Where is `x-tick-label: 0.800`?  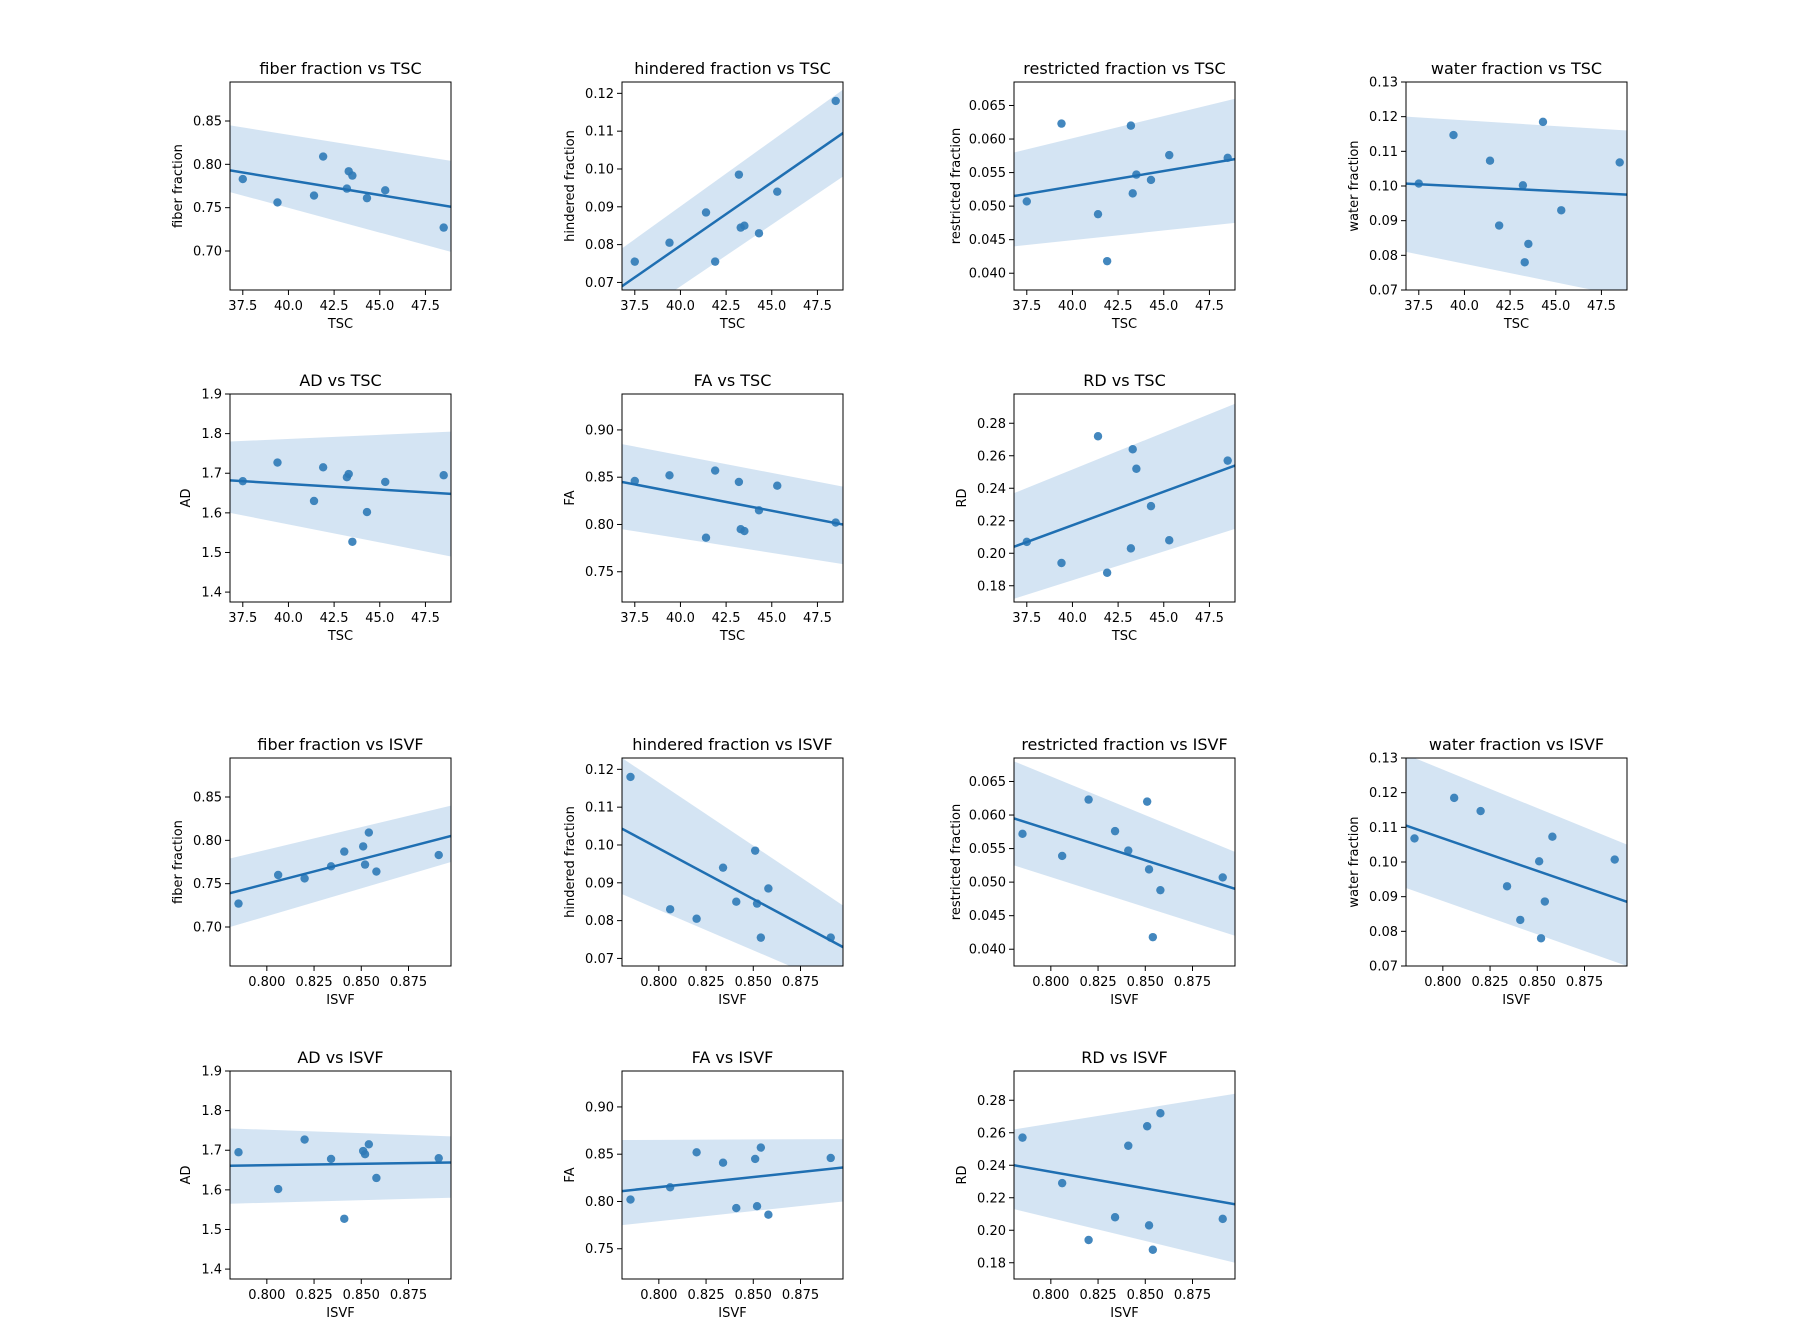 x-tick-label: 0.800 is located at coordinates (1442, 982).